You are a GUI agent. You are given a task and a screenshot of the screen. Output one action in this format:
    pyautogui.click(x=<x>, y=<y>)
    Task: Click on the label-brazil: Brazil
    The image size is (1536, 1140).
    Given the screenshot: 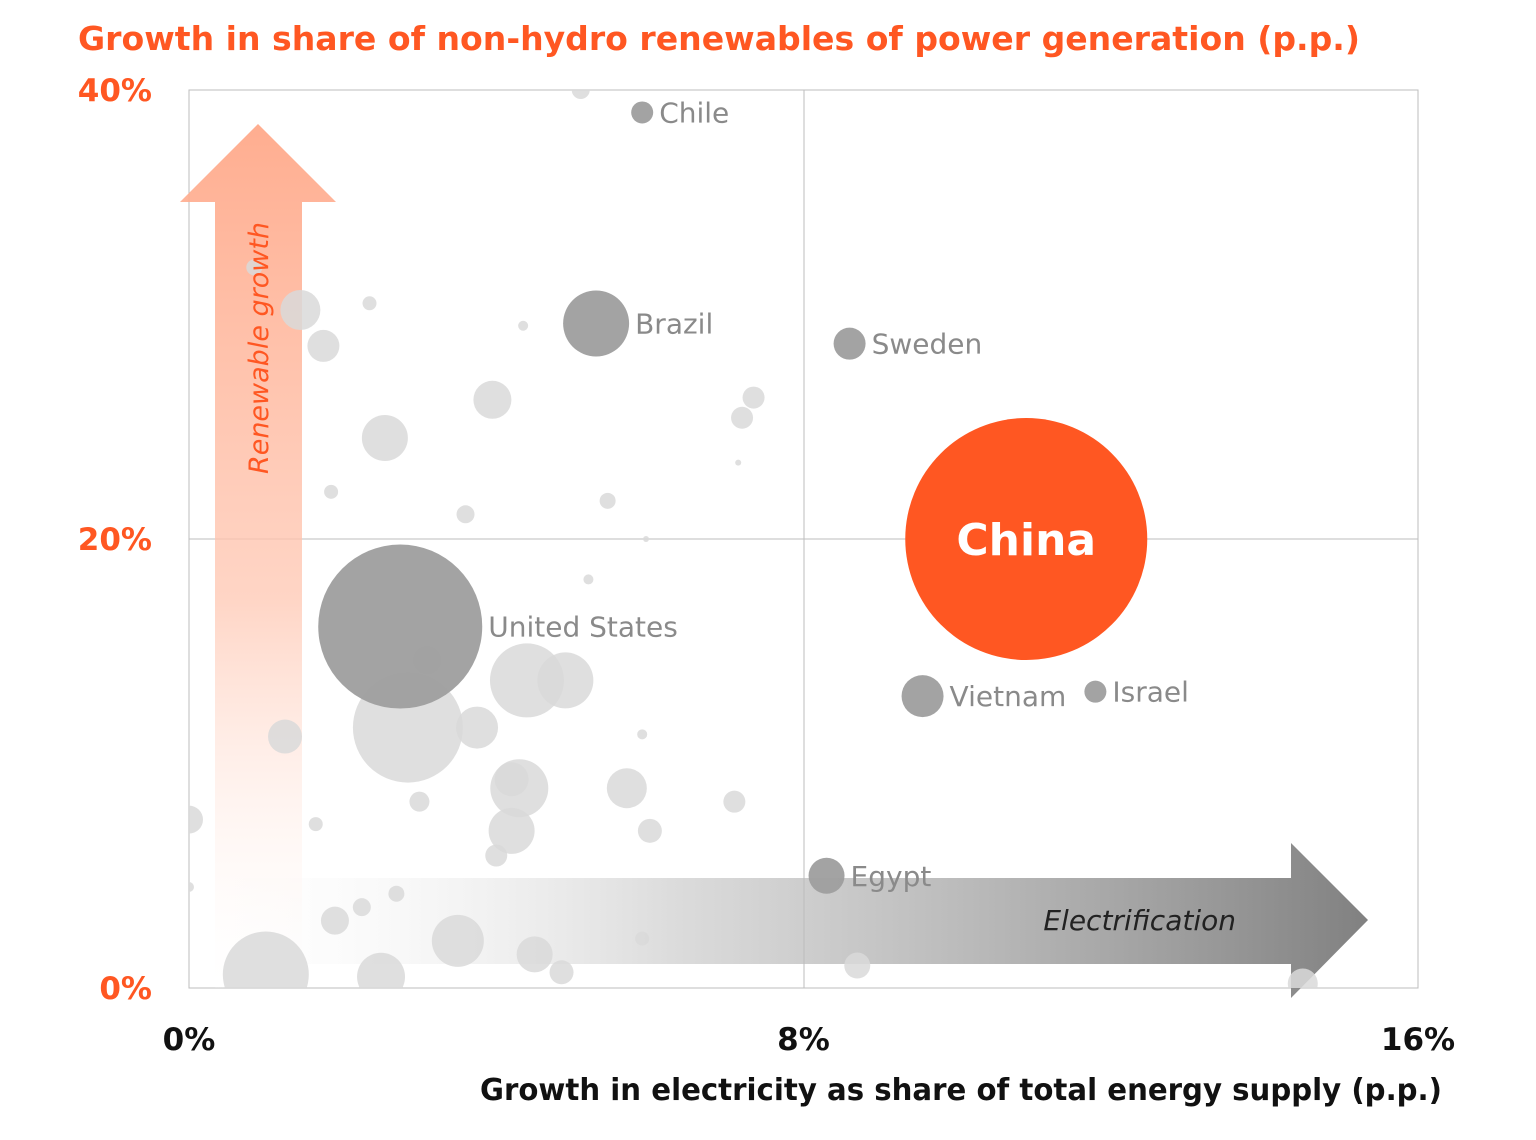 What is the action you would take?
    pyautogui.click(x=674, y=323)
    